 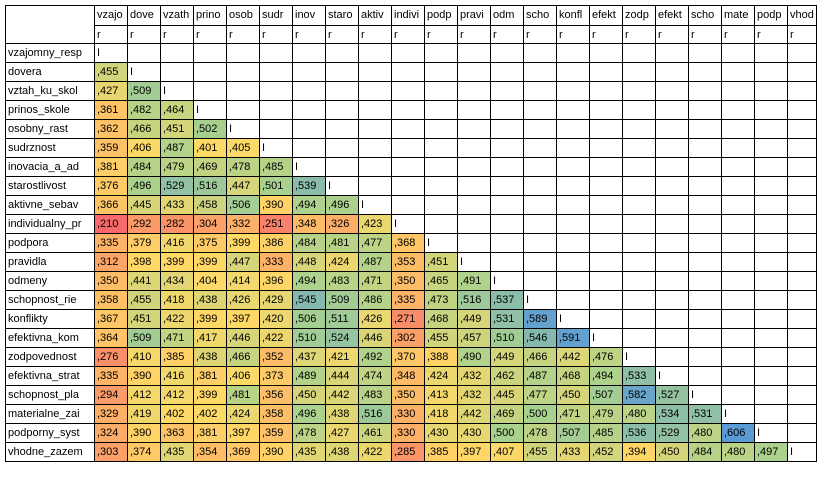 What do you see at coordinates (243, 15) in the screenshot?
I see `column-header-osob: osob` at bounding box center [243, 15].